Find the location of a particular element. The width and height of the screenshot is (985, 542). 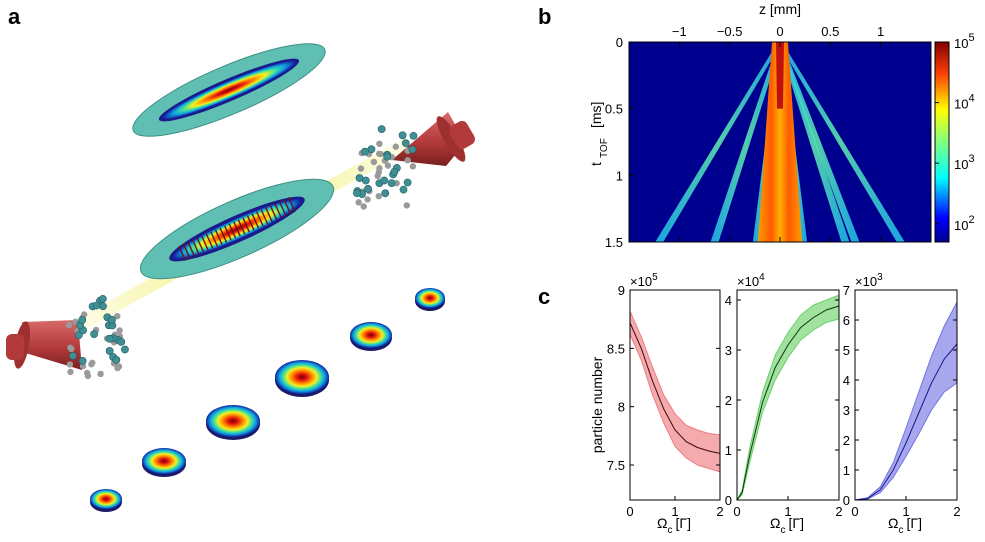

heatmap-y-tick-label: 0.5 is located at coordinates (614, 109).